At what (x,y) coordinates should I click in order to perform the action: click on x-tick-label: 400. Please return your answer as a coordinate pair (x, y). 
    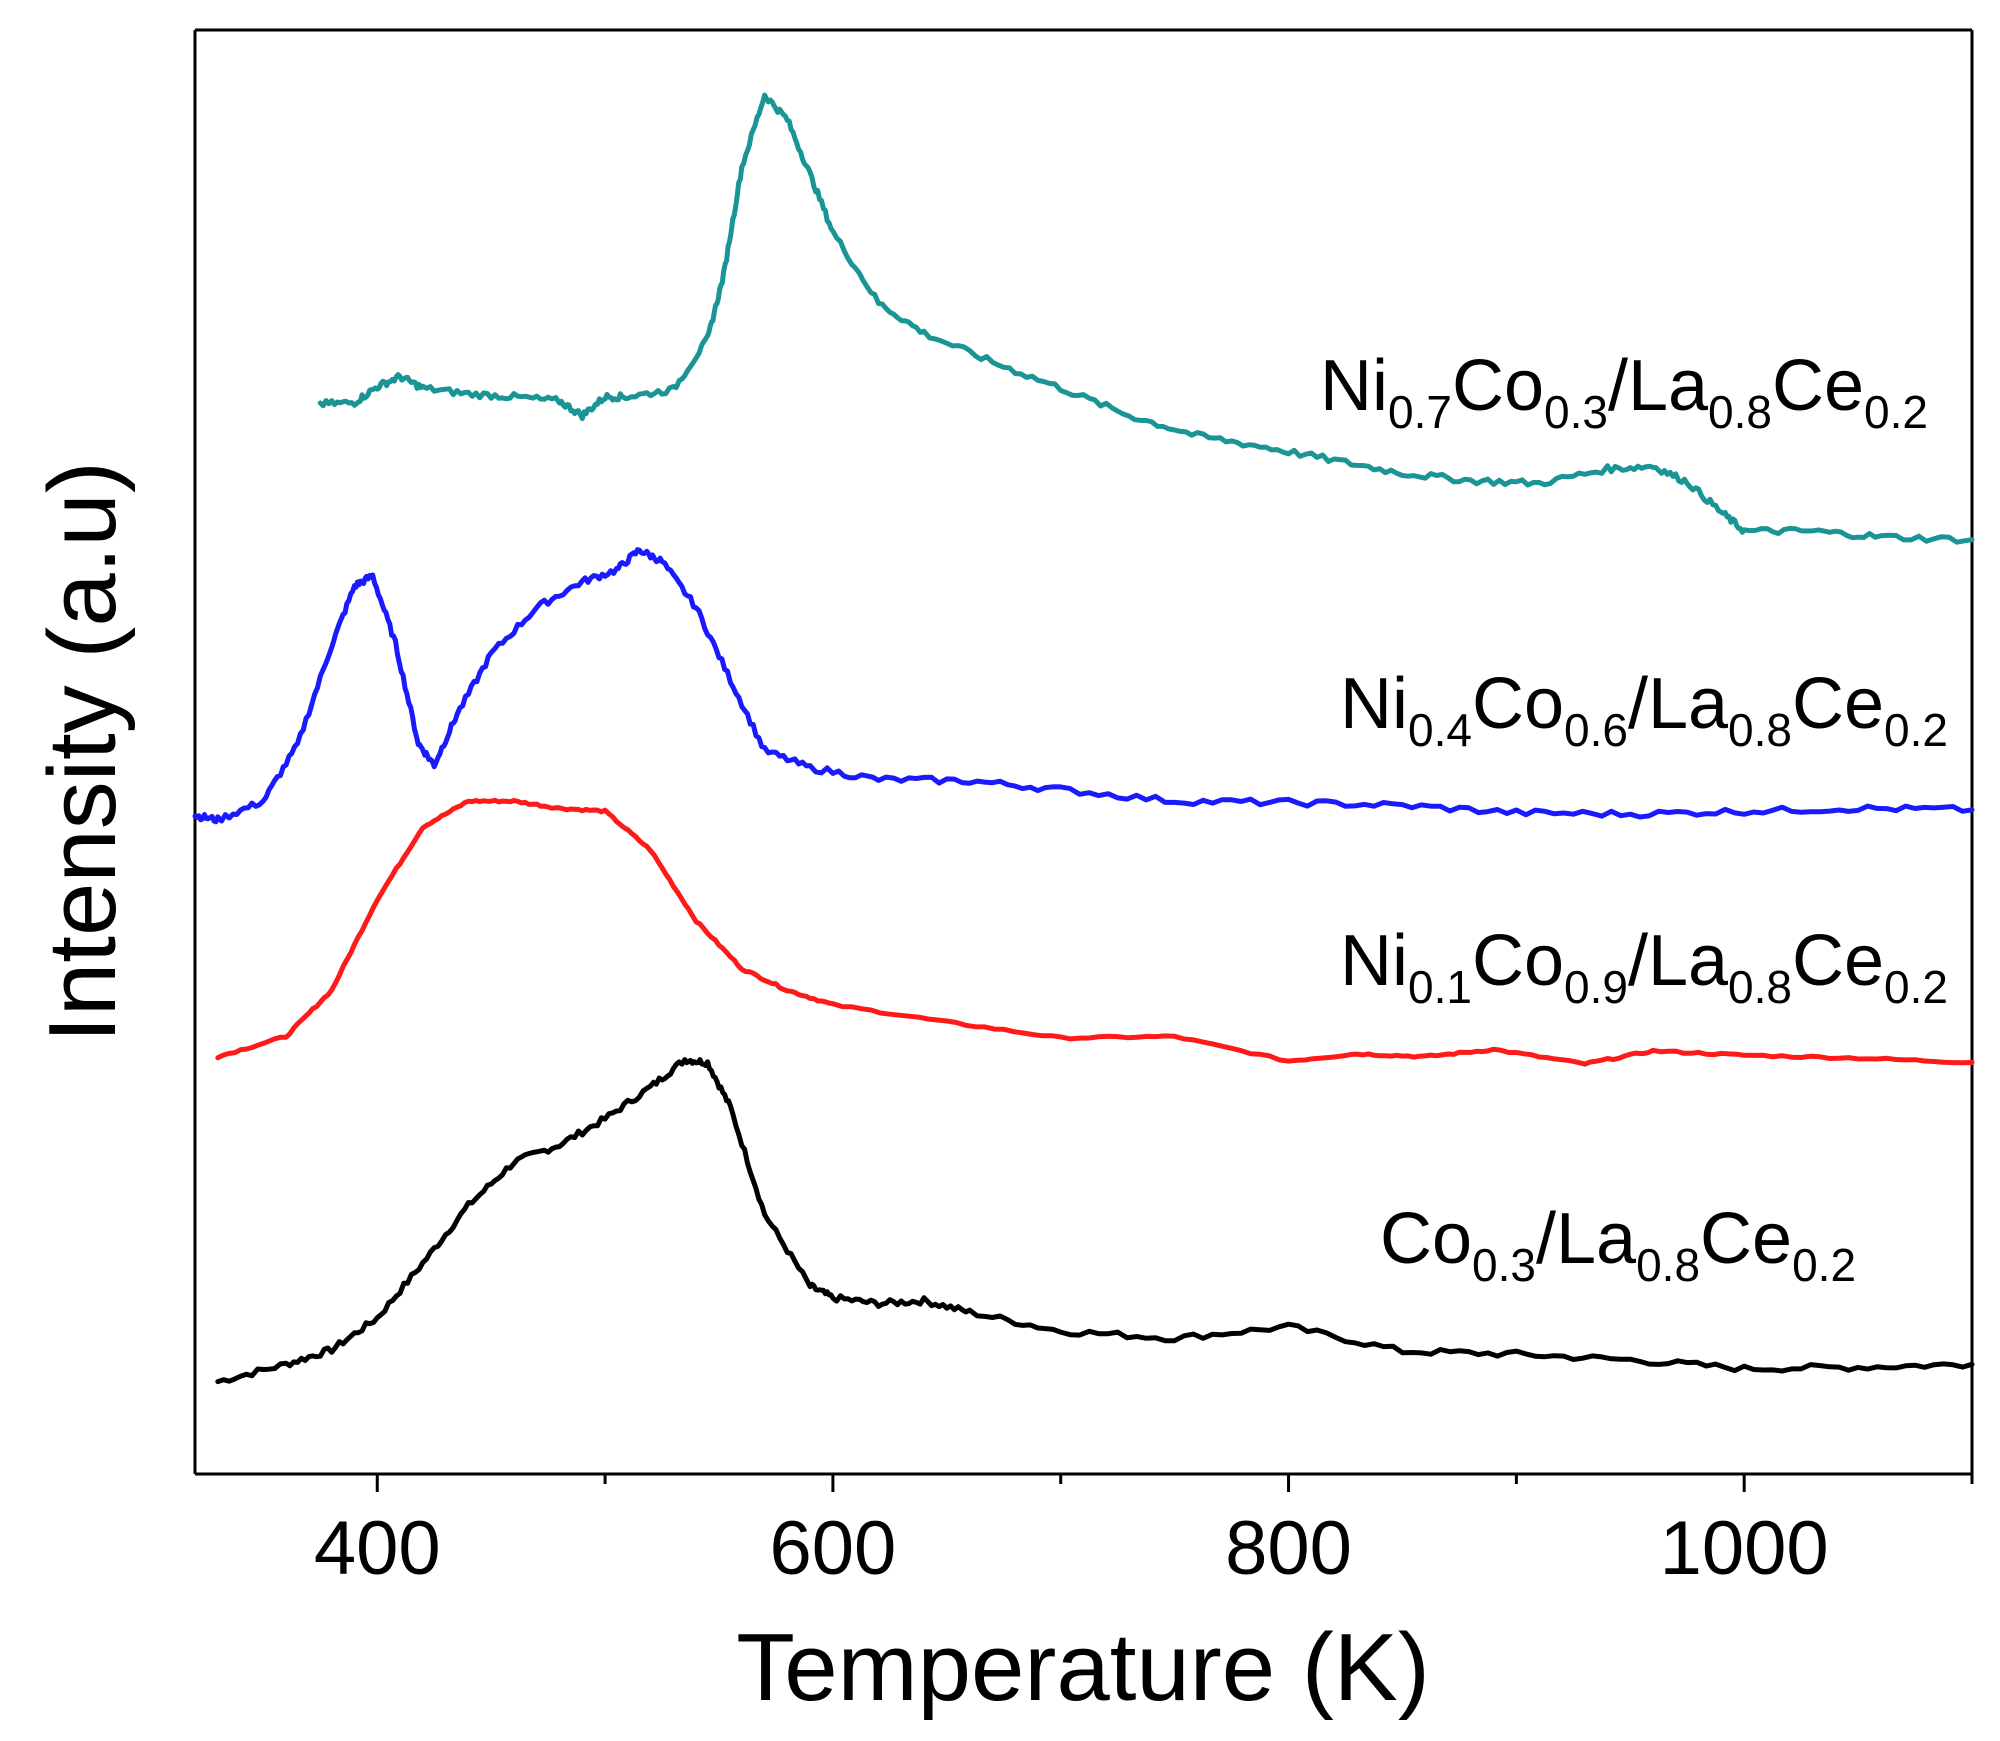
    Looking at the image, I should click on (377, 1548).